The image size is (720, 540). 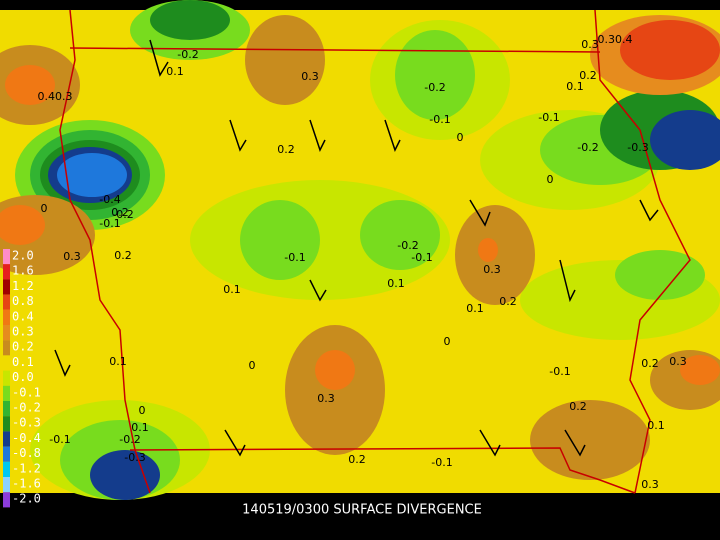 What do you see at coordinates (109, 199) in the screenshot?
I see `contour-label: -0.4` at bounding box center [109, 199].